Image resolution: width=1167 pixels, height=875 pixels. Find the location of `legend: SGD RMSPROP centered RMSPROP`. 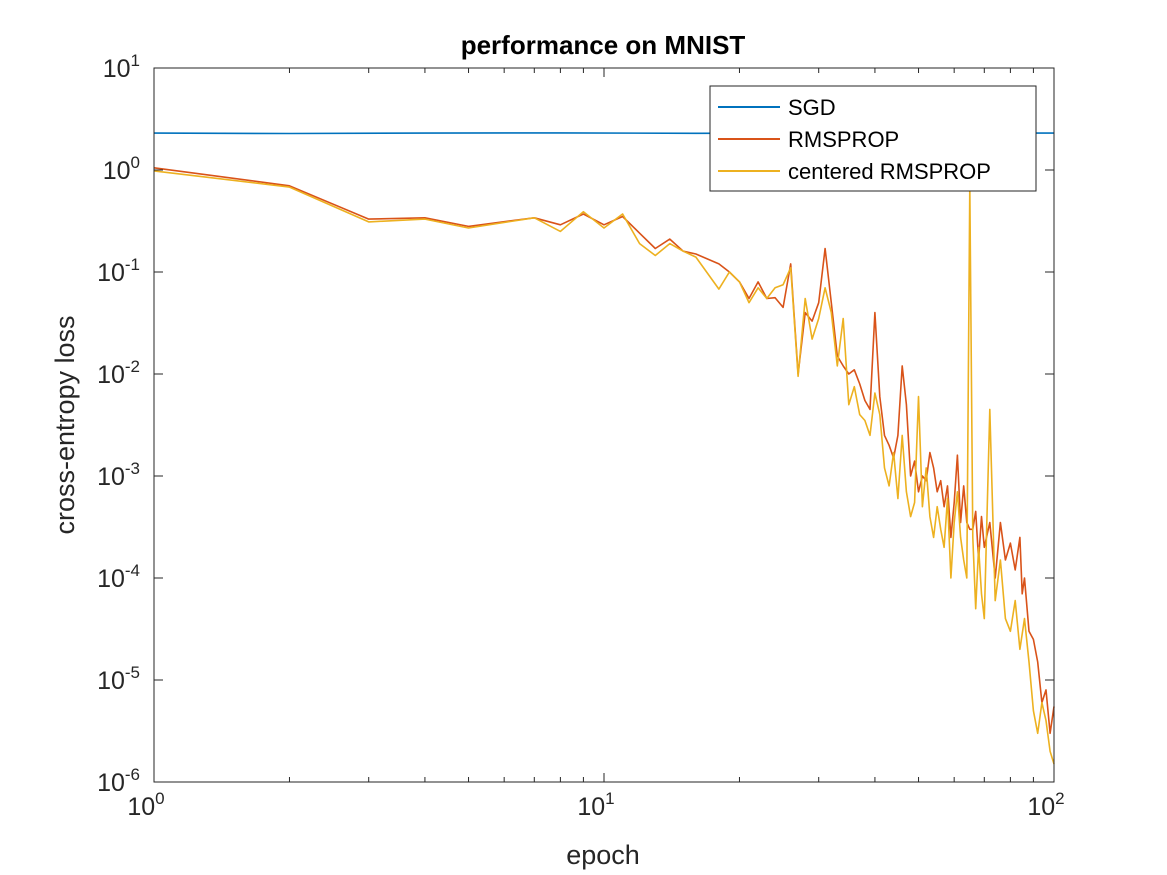

legend: SGD RMSPROP centered RMSPROP is located at coordinates (873, 138).